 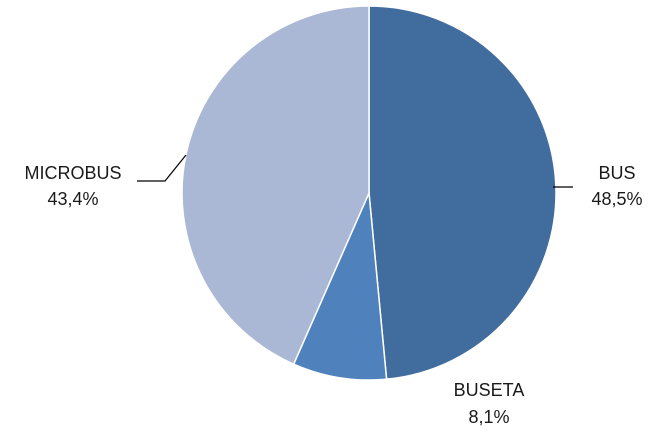 What do you see at coordinates (616, 199) in the screenshot?
I see `data-label-bus-value: 48,5%` at bounding box center [616, 199].